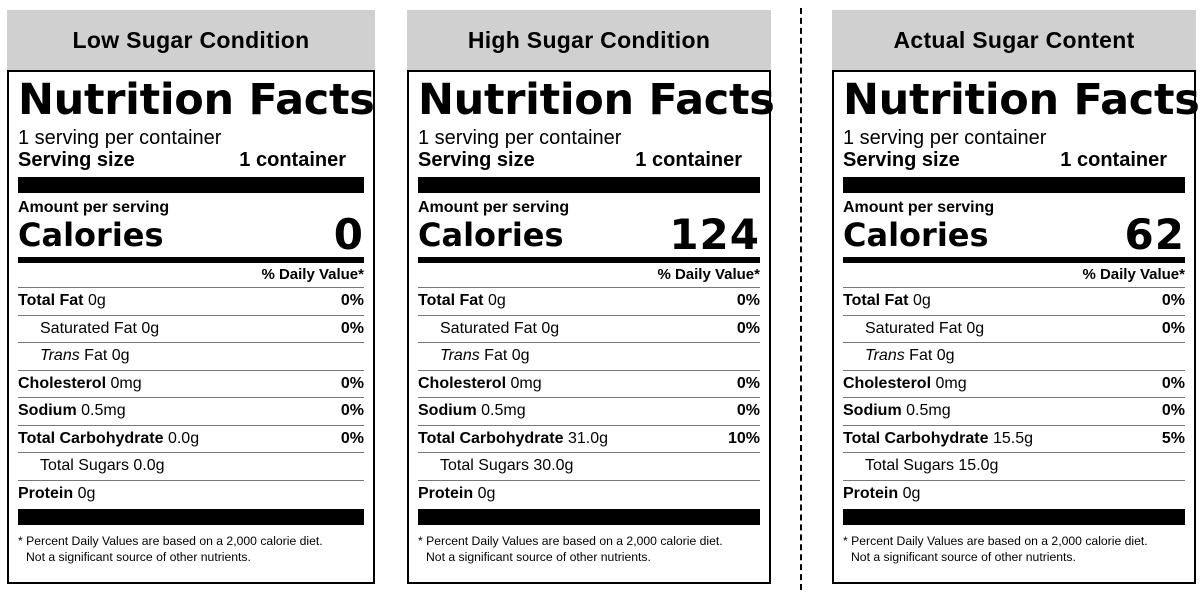  What do you see at coordinates (1014, 467) in the screenshot?
I see `nutrient-row-total-sugars: Total Sugars 15.0g` at bounding box center [1014, 467].